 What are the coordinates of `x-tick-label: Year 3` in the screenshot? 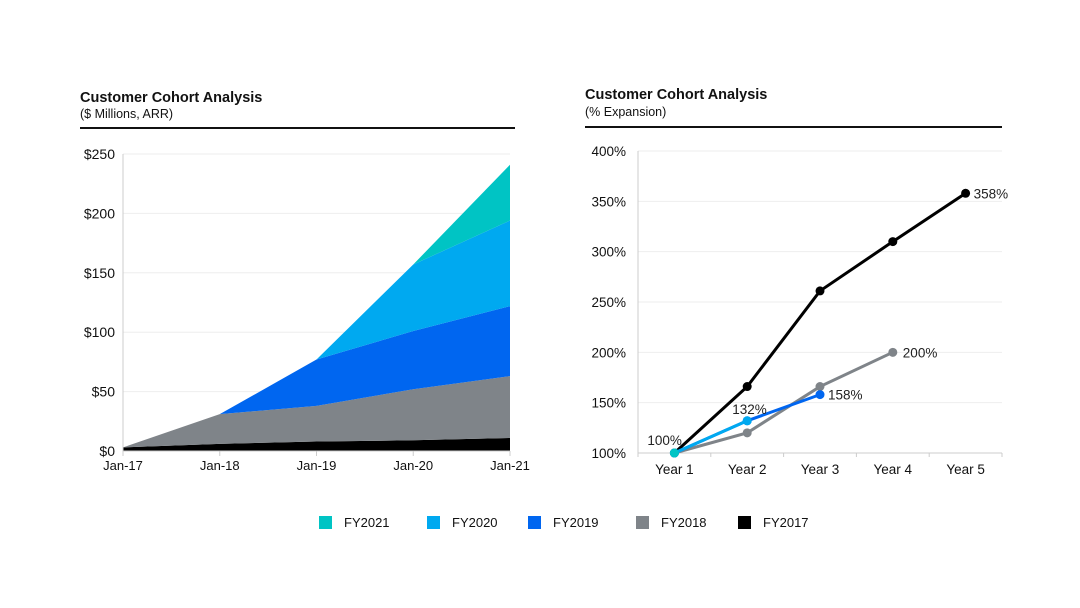 It's located at (820, 469).